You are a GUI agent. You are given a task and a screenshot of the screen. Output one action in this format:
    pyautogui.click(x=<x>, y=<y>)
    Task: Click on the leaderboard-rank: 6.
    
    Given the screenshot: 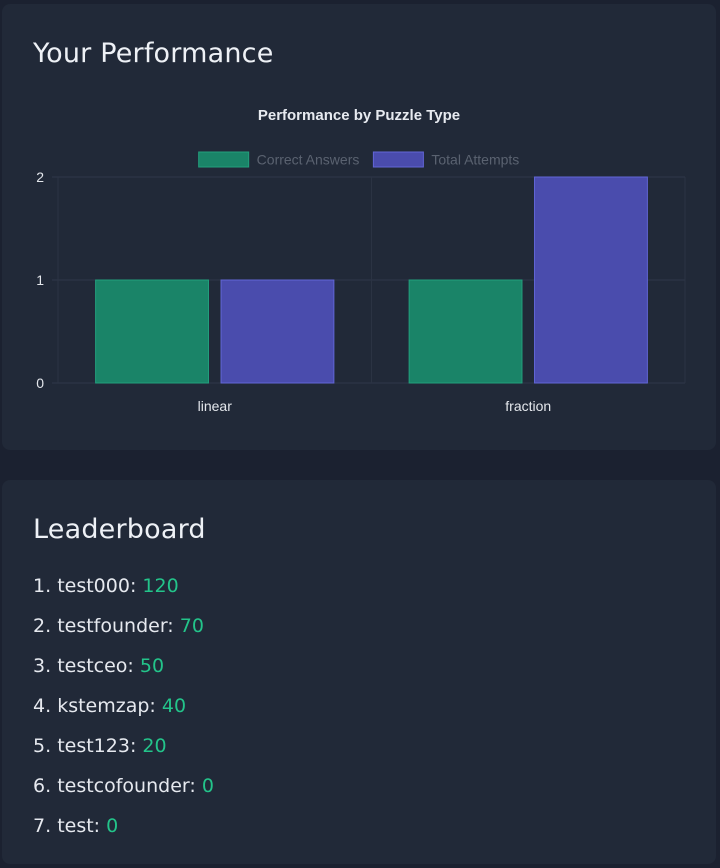 What is the action you would take?
    pyautogui.click(x=42, y=786)
    